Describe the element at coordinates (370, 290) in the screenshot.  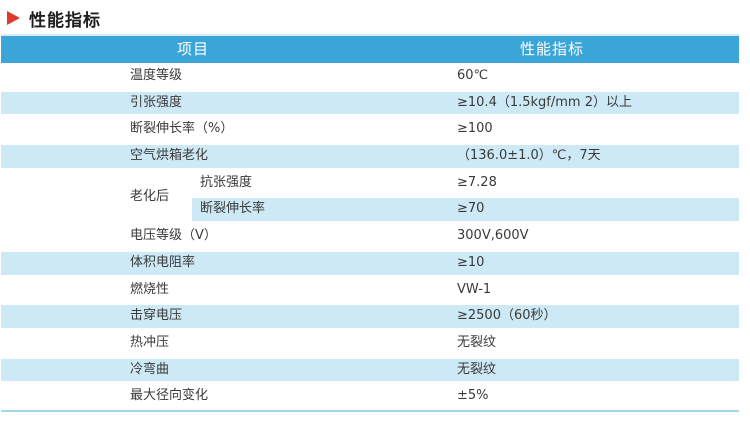
I see `table-row: 燃烧性 VW-1` at that location.